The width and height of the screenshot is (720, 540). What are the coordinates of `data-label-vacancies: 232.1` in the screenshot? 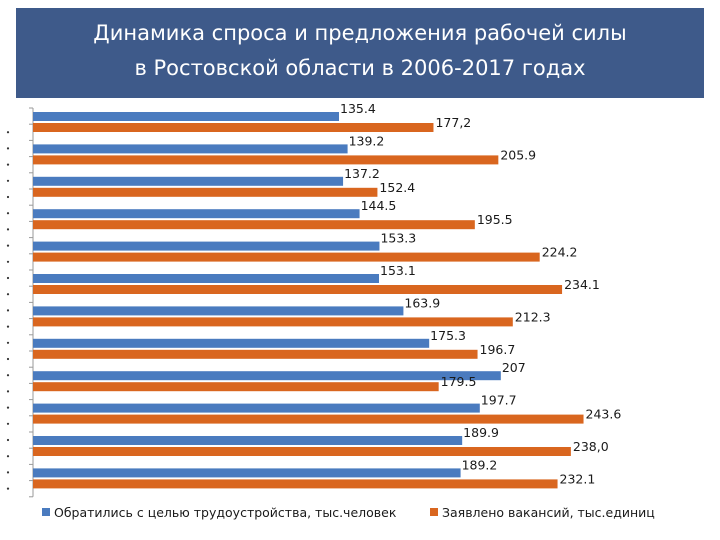 It's located at (578, 478).